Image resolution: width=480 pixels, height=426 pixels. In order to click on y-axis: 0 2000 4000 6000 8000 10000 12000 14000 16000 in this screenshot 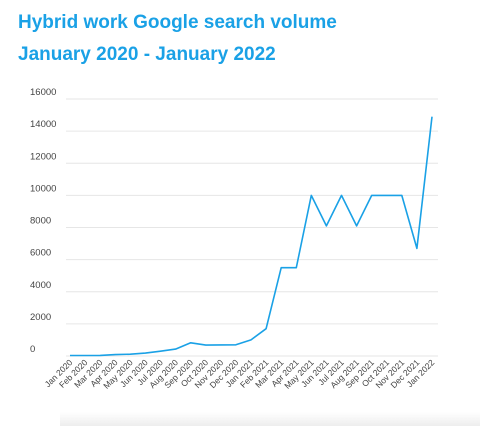, I will do `click(43, 221)`.